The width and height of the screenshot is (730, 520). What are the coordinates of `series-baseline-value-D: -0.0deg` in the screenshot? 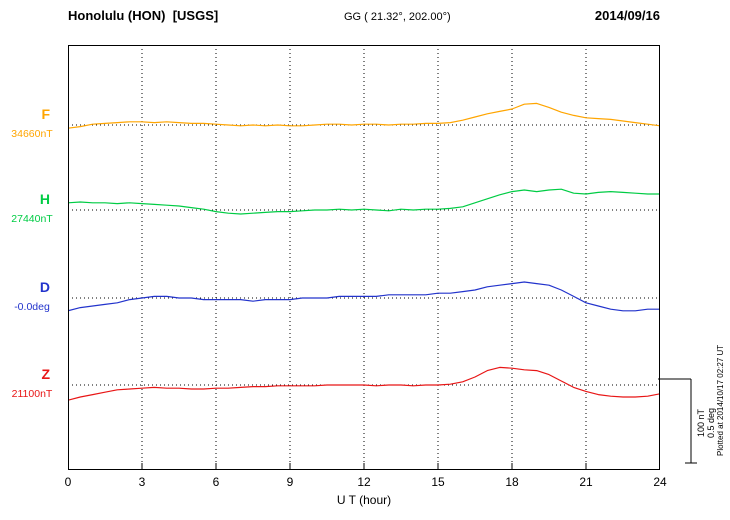 It's located at (32, 307).